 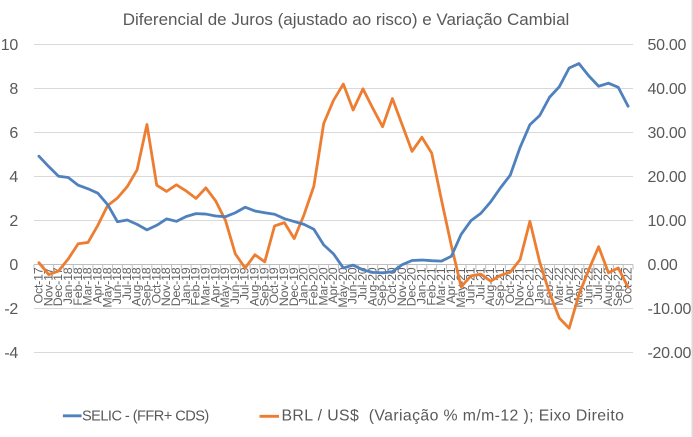 I want to click on svg-text: Jan-18, so click(x=68, y=285).